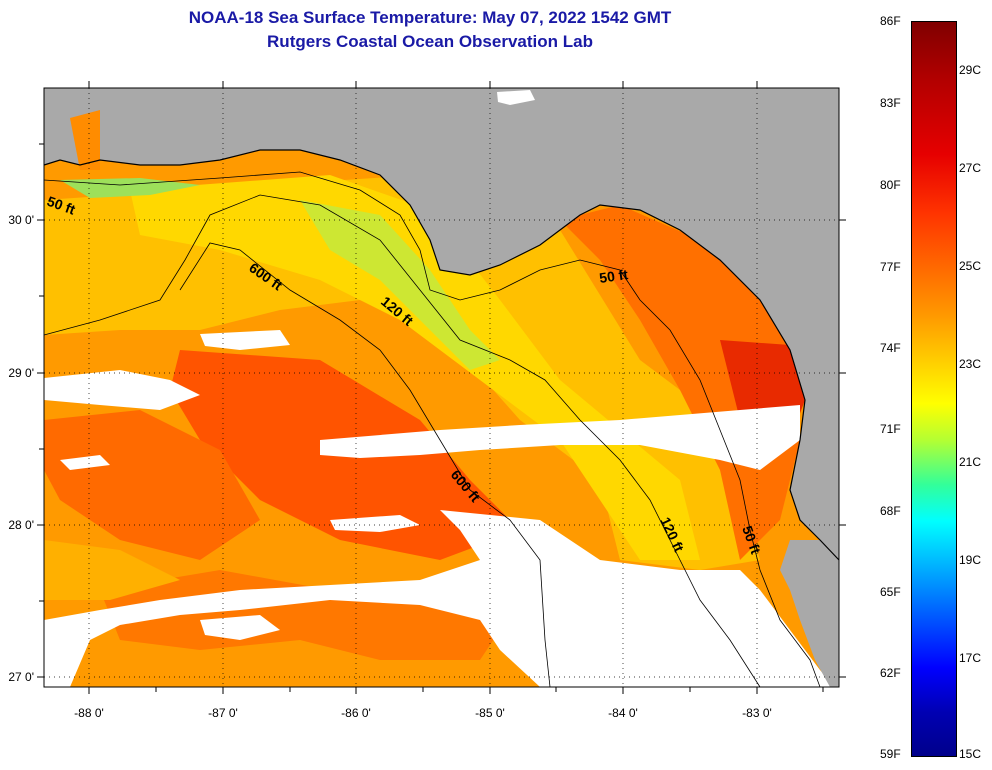 The height and width of the screenshot is (770, 992). Describe the element at coordinates (890, 348) in the screenshot. I see `colorbar-label-f: 74F` at that location.